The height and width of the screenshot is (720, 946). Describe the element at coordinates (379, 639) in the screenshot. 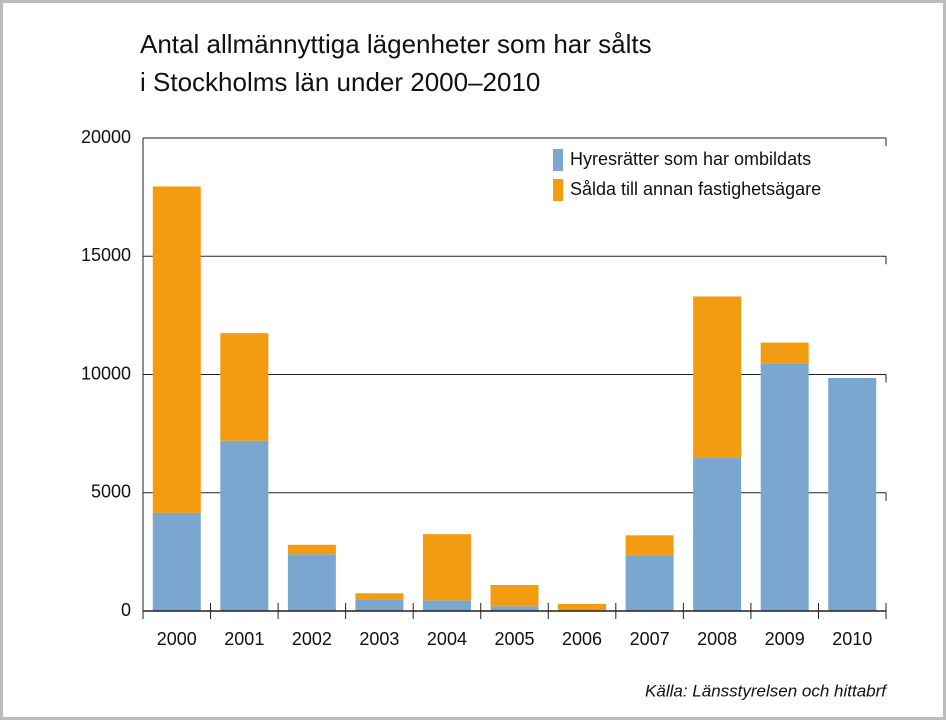

I see `x-tick-label: 2003` at that location.